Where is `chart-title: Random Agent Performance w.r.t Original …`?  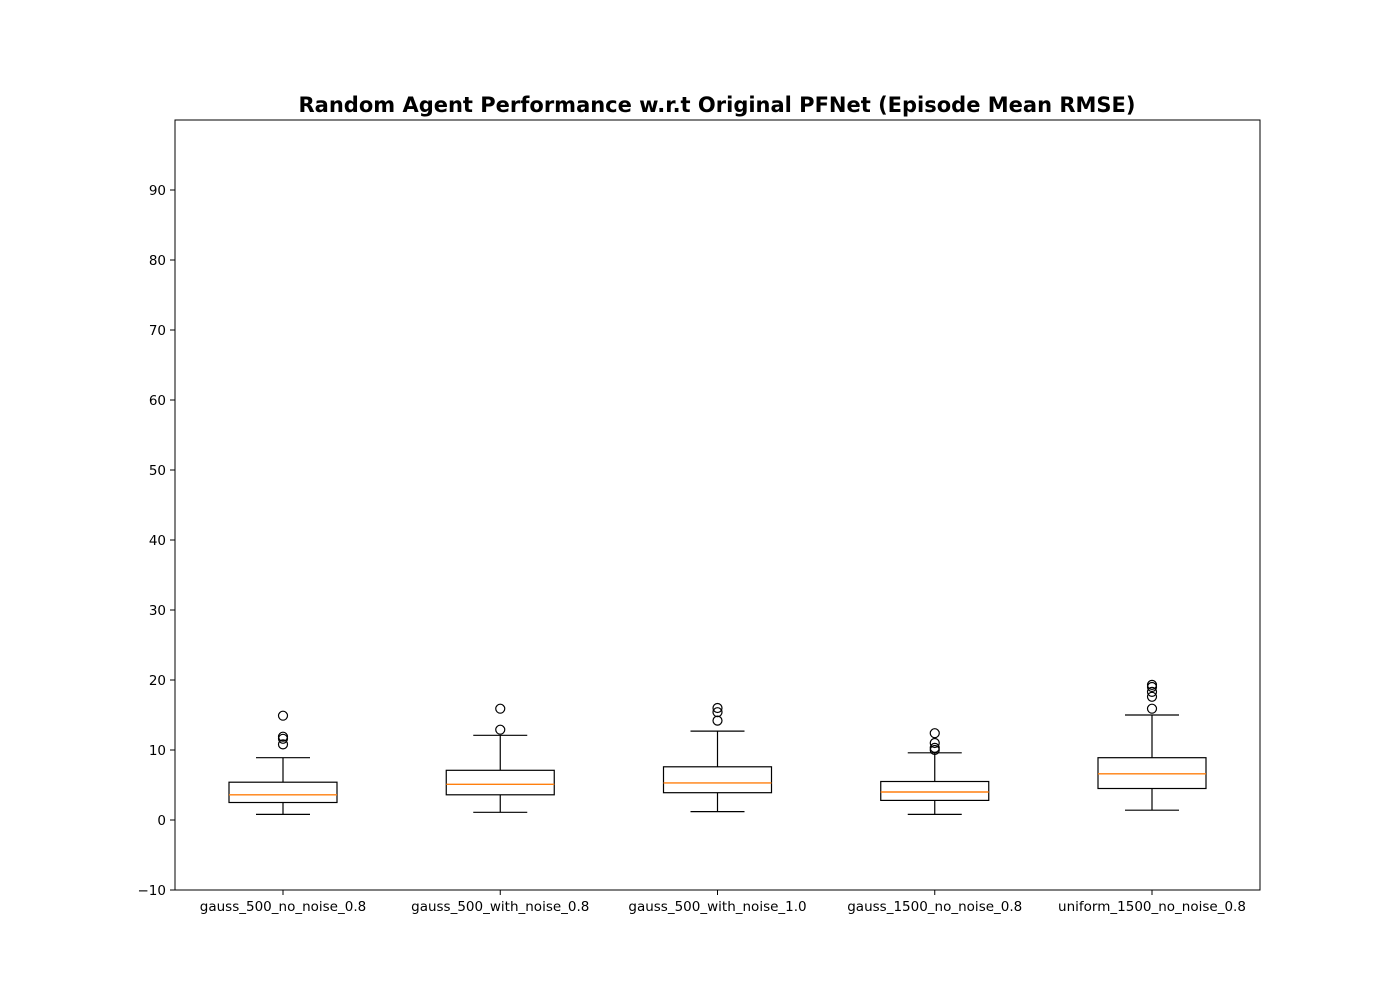
chart-title: Random Agent Performance w.r.t Original … is located at coordinates (717, 105).